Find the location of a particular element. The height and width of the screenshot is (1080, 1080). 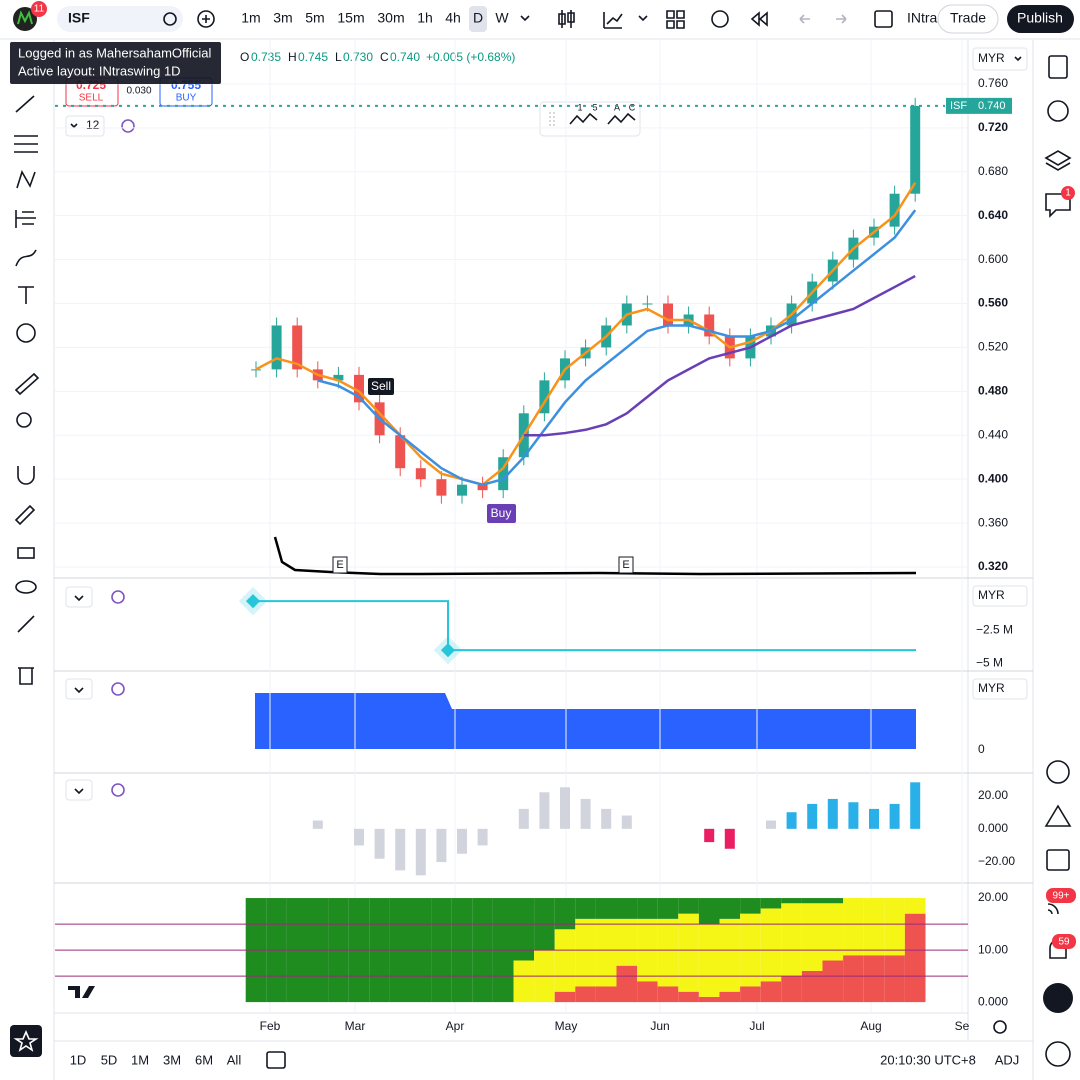

zoom is located at coordinates (24, 420).